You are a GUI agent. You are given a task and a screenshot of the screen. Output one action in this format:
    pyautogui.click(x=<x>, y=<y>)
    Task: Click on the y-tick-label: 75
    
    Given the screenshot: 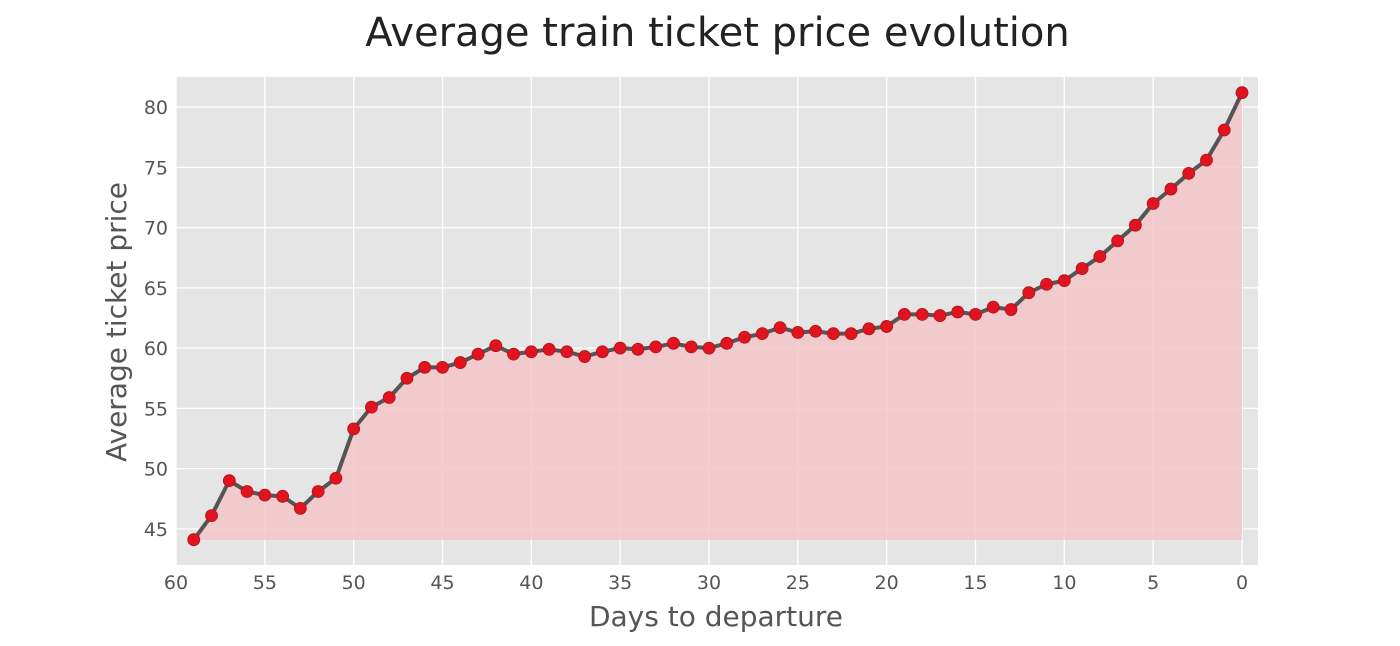 What is the action you would take?
    pyautogui.click(x=156, y=168)
    